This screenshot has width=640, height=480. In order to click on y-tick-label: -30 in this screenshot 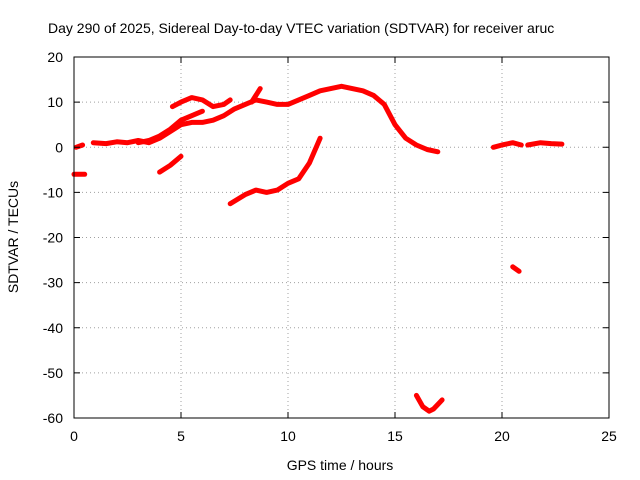, I will do `click(53, 283)`.